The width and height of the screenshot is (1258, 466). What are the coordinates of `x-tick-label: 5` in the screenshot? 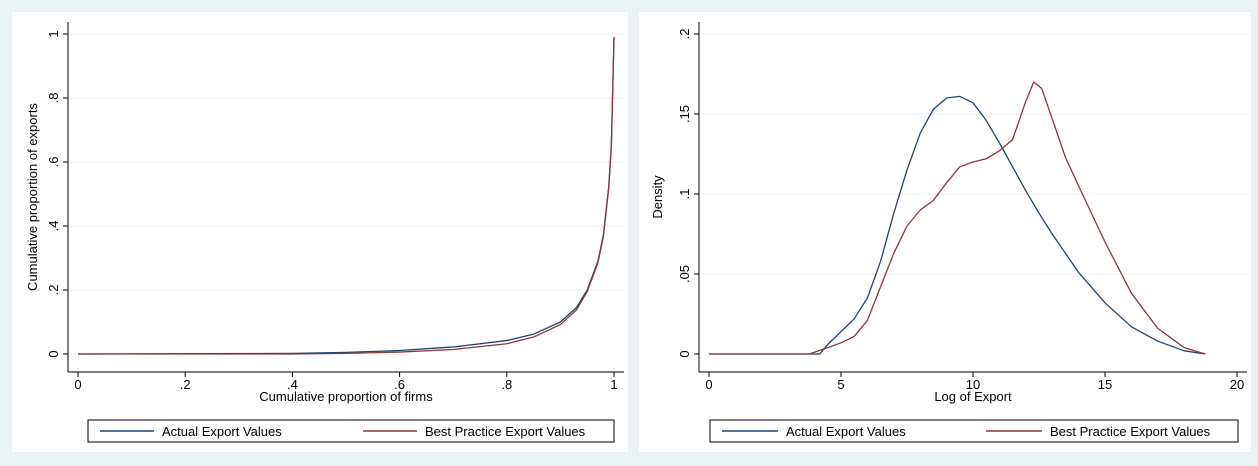 It's located at (840, 384).